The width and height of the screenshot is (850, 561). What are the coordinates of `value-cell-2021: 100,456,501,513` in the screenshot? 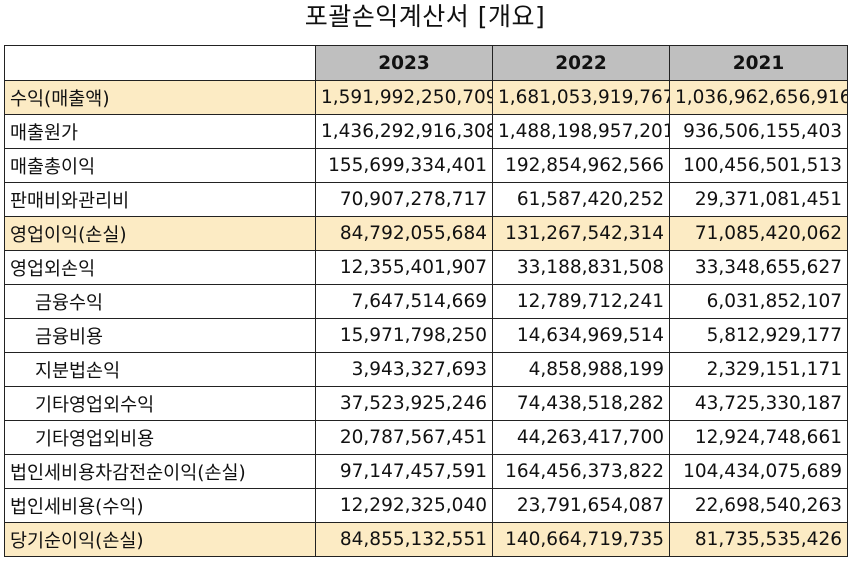 It's located at (758, 165).